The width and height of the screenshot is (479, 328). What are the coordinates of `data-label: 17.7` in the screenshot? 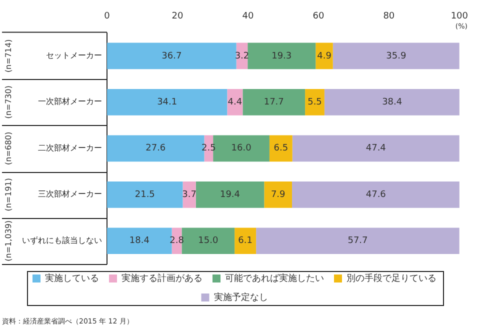 It's located at (274, 103).